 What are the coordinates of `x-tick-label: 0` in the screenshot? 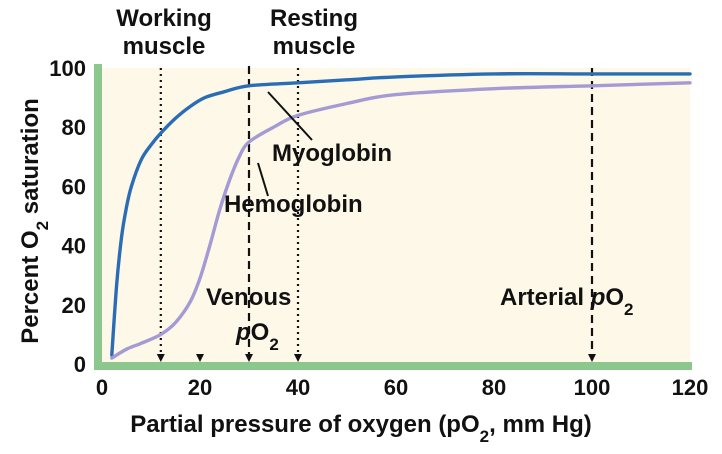 It's located at (102, 387).